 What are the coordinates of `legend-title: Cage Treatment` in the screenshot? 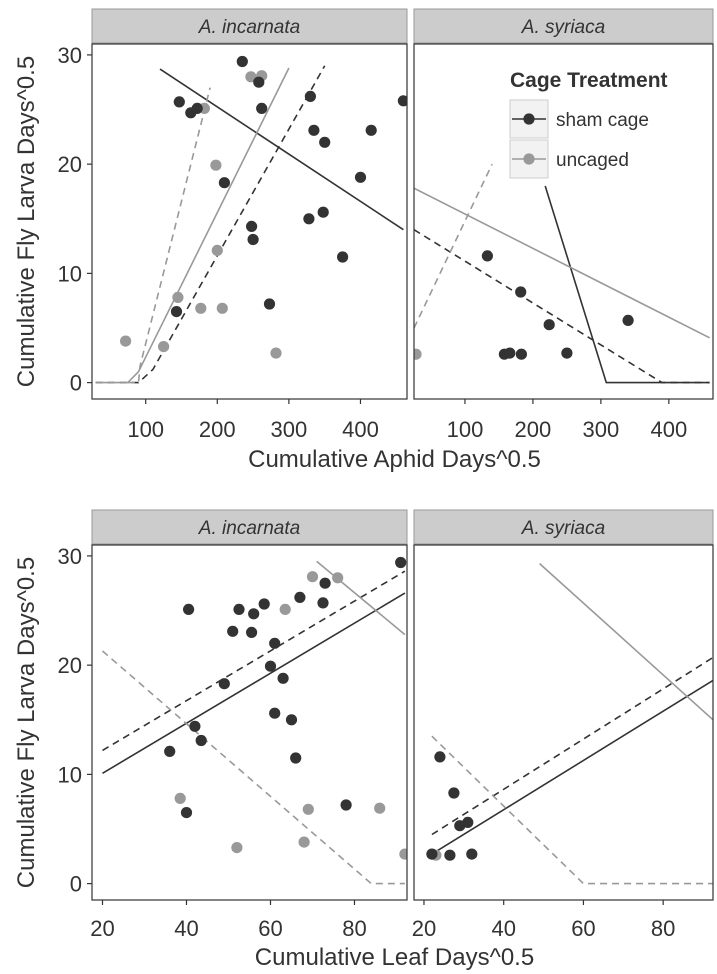 It's located at (589, 80).